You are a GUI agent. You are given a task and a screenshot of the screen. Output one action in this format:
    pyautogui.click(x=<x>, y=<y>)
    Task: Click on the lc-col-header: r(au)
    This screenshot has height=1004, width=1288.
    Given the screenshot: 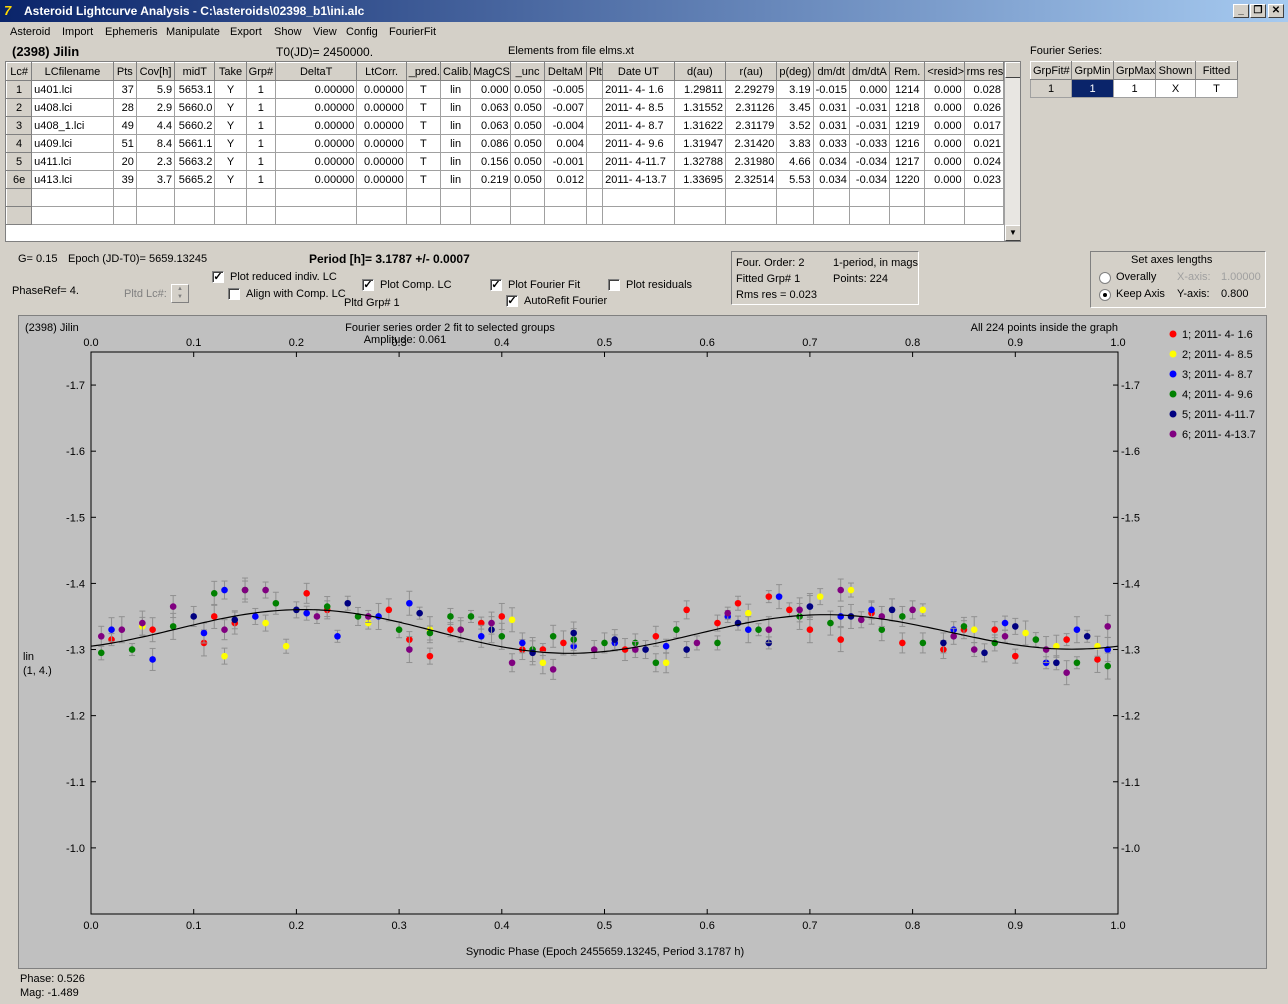 What is the action you would take?
    pyautogui.click(x=751, y=71)
    